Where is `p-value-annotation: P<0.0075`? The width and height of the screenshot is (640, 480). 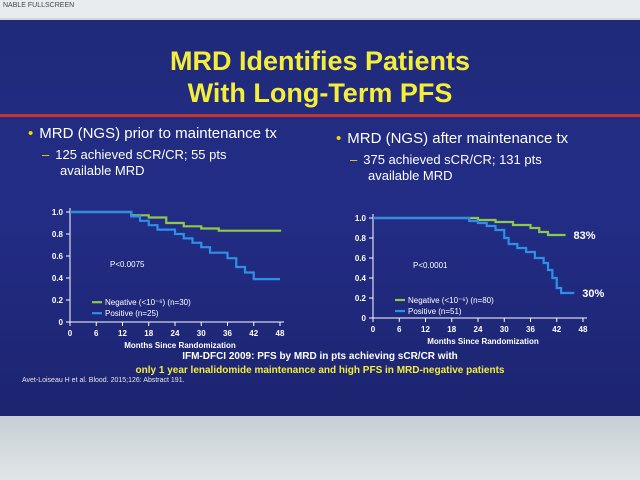 p-value-annotation: P<0.0075 is located at coordinates (127, 264).